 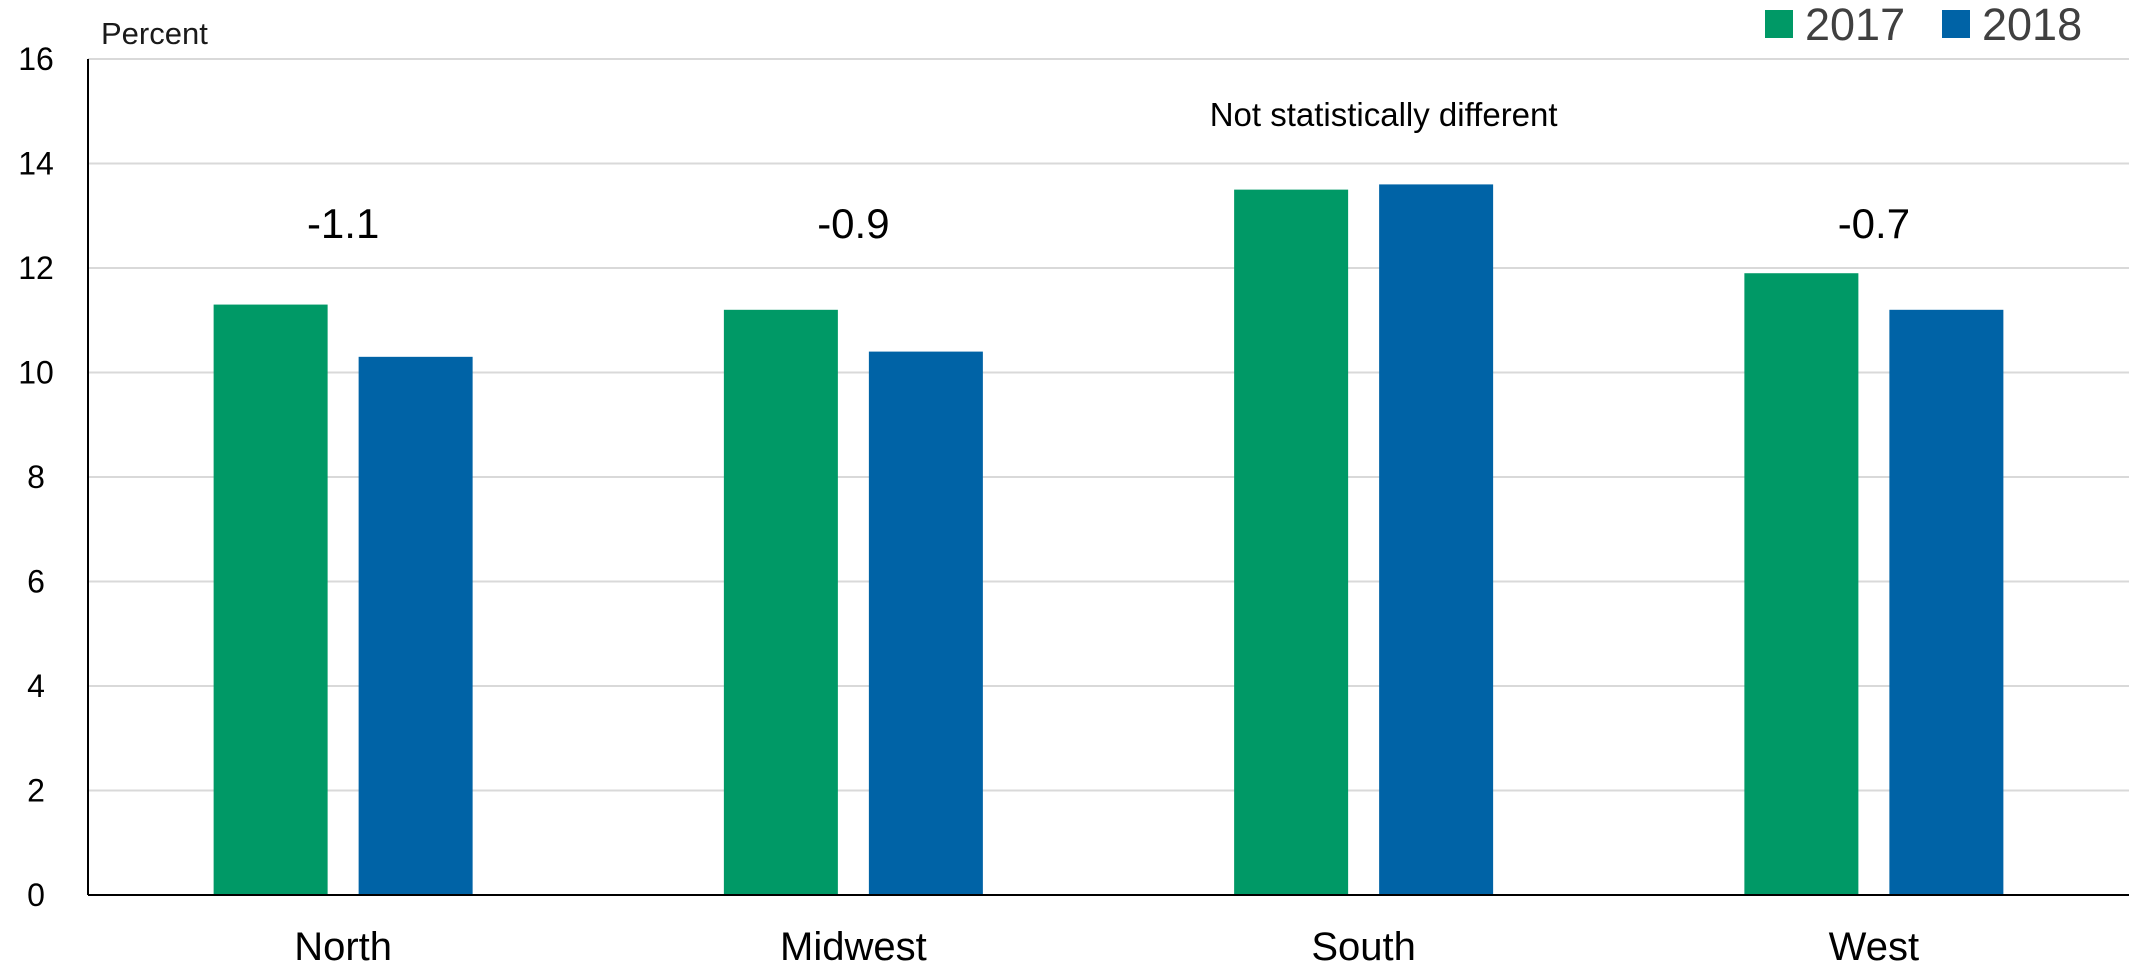 I want to click on y-tick-label: 8, so click(x=36, y=477).